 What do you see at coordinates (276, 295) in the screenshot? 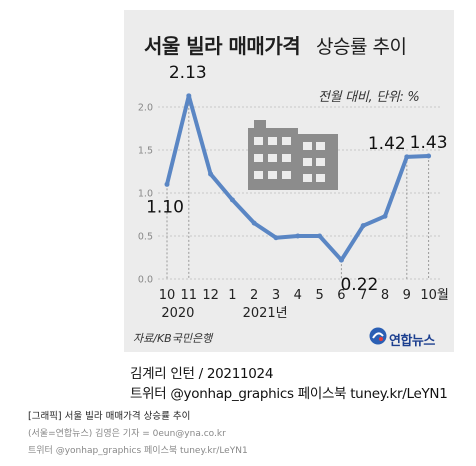
I see `x-tick-label: 3` at bounding box center [276, 295].